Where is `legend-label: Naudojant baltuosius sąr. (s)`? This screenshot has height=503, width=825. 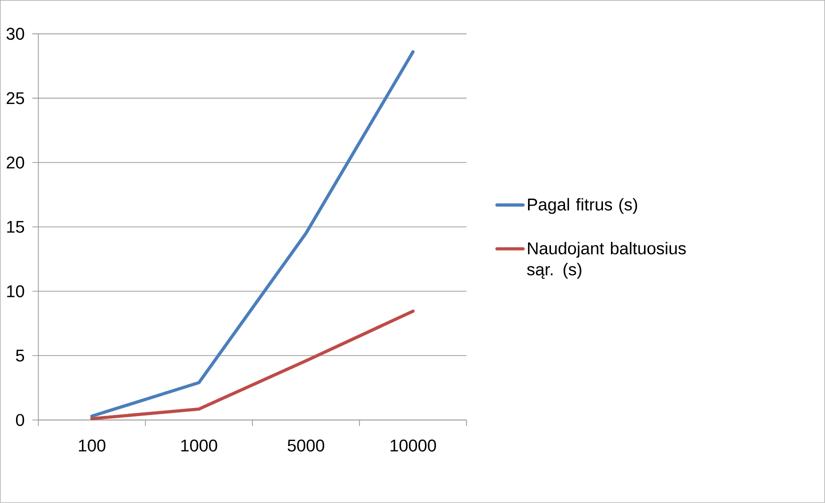 legend-label: Naudojant baltuosius sąr. (s) is located at coordinates (606, 260).